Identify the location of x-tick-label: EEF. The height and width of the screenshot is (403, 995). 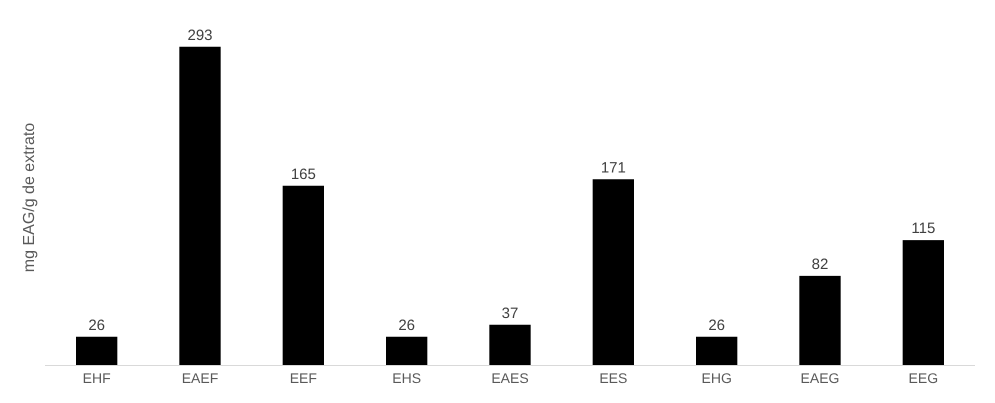
(303, 378).